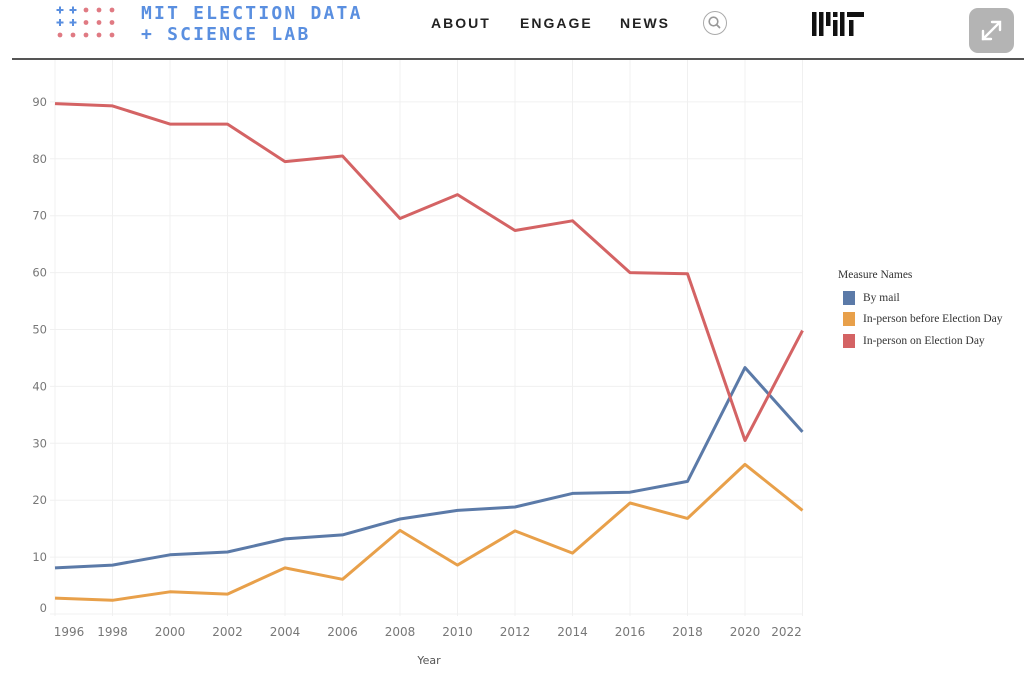 This screenshot has height=697, width=1024. What do you see at coordinates (170, 632) in the screenshot?
I see `x-tick-label: 2000` at bounding box center [170, 632].